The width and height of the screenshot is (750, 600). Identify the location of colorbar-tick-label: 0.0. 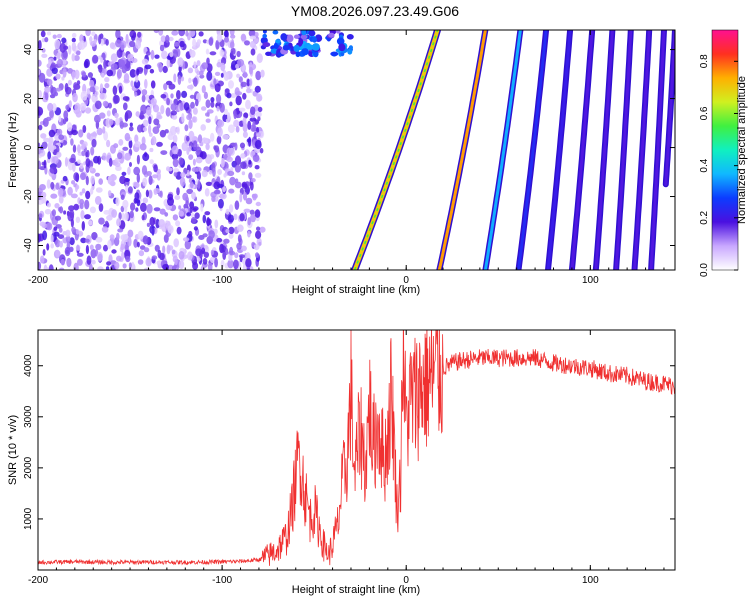
(704, 270).